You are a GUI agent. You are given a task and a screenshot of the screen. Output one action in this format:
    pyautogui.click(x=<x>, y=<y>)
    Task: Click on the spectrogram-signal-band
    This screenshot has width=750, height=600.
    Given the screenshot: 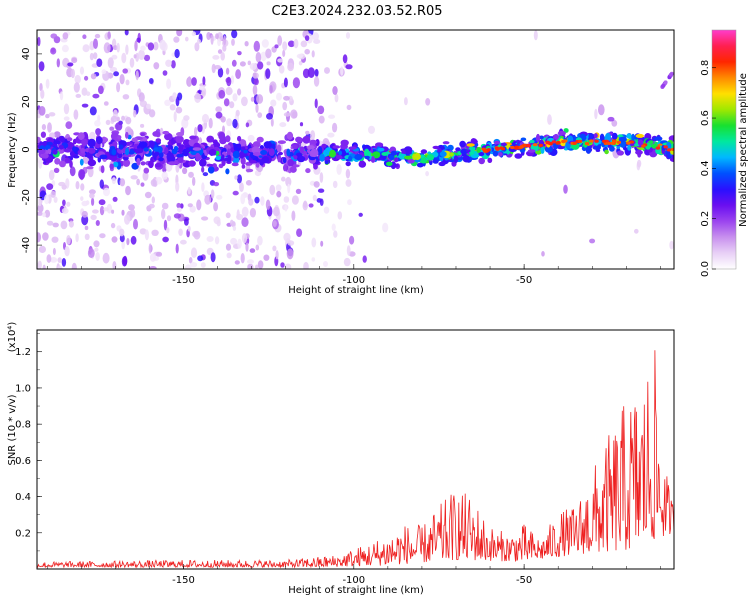 What is the action you would take?
    pyautogui.click(x=355, y=151)
    